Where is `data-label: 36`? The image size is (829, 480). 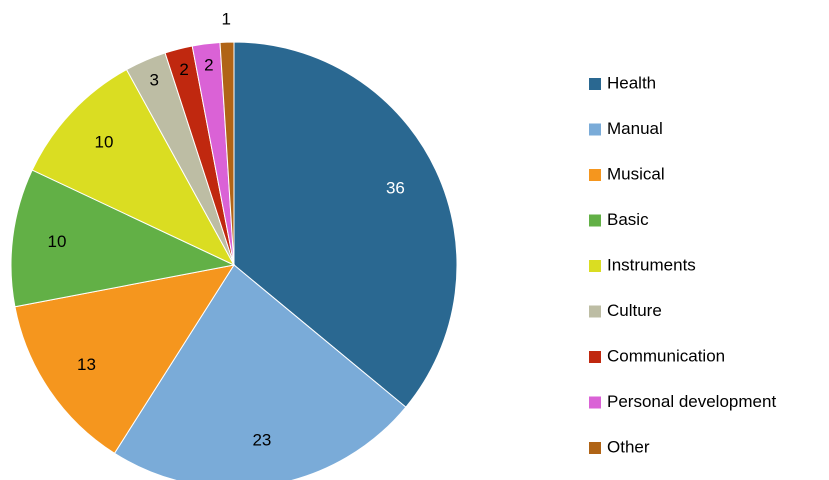 data-label: 36 is located at coordinates (395, 188).